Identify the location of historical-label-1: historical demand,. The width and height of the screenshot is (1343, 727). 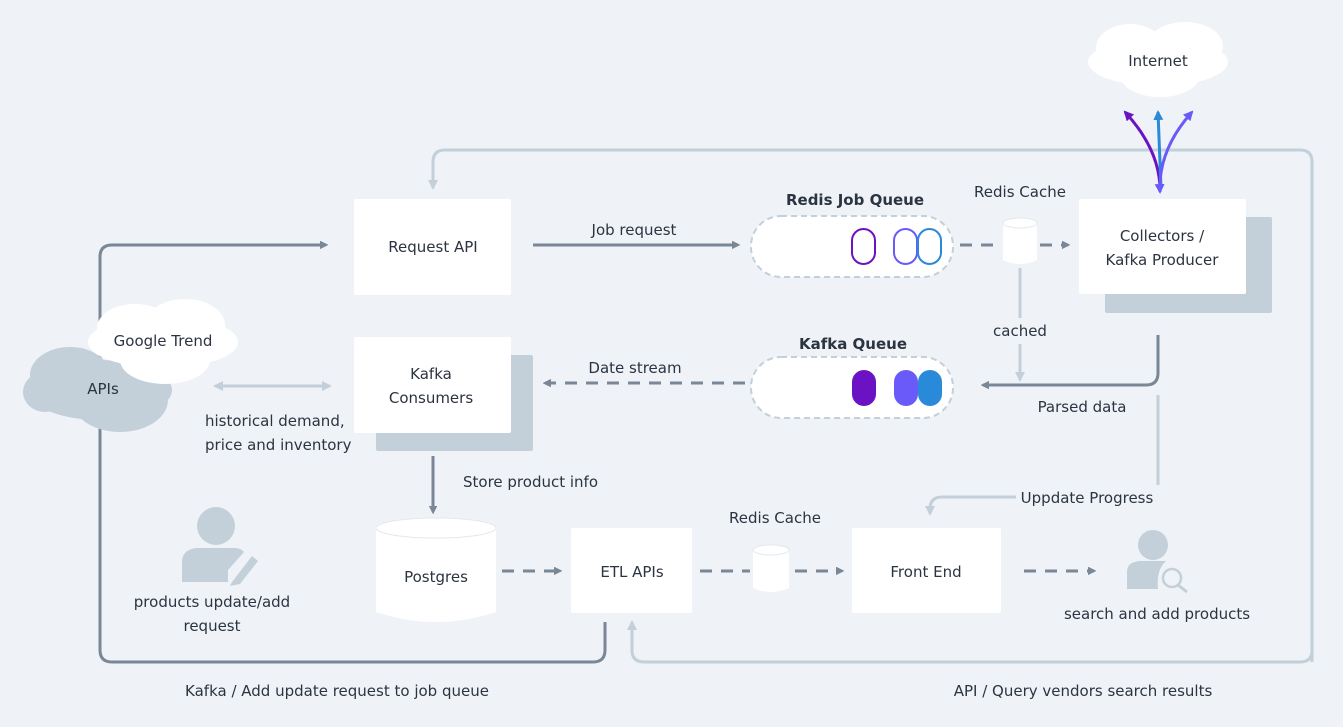
(275, 421).